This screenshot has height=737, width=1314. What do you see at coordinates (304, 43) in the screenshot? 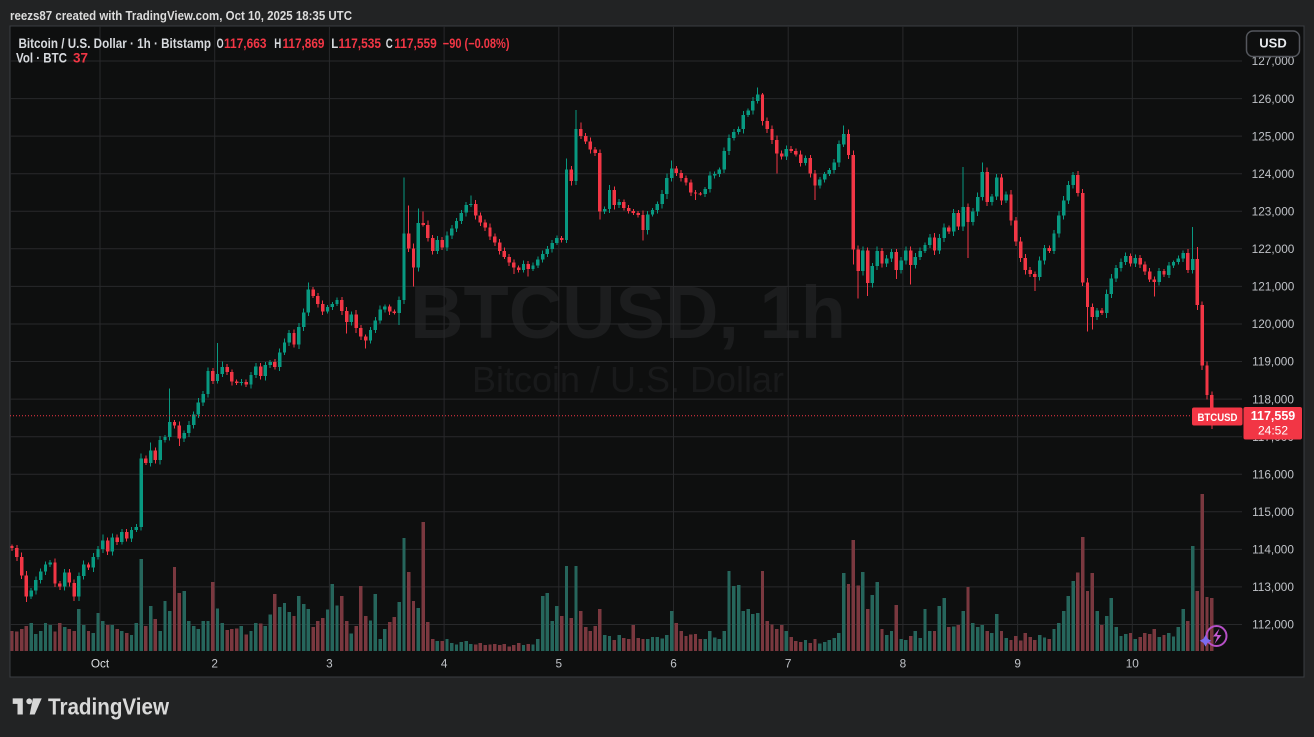
I see `svg-text: 117,869` at bounding box center [304, 43].